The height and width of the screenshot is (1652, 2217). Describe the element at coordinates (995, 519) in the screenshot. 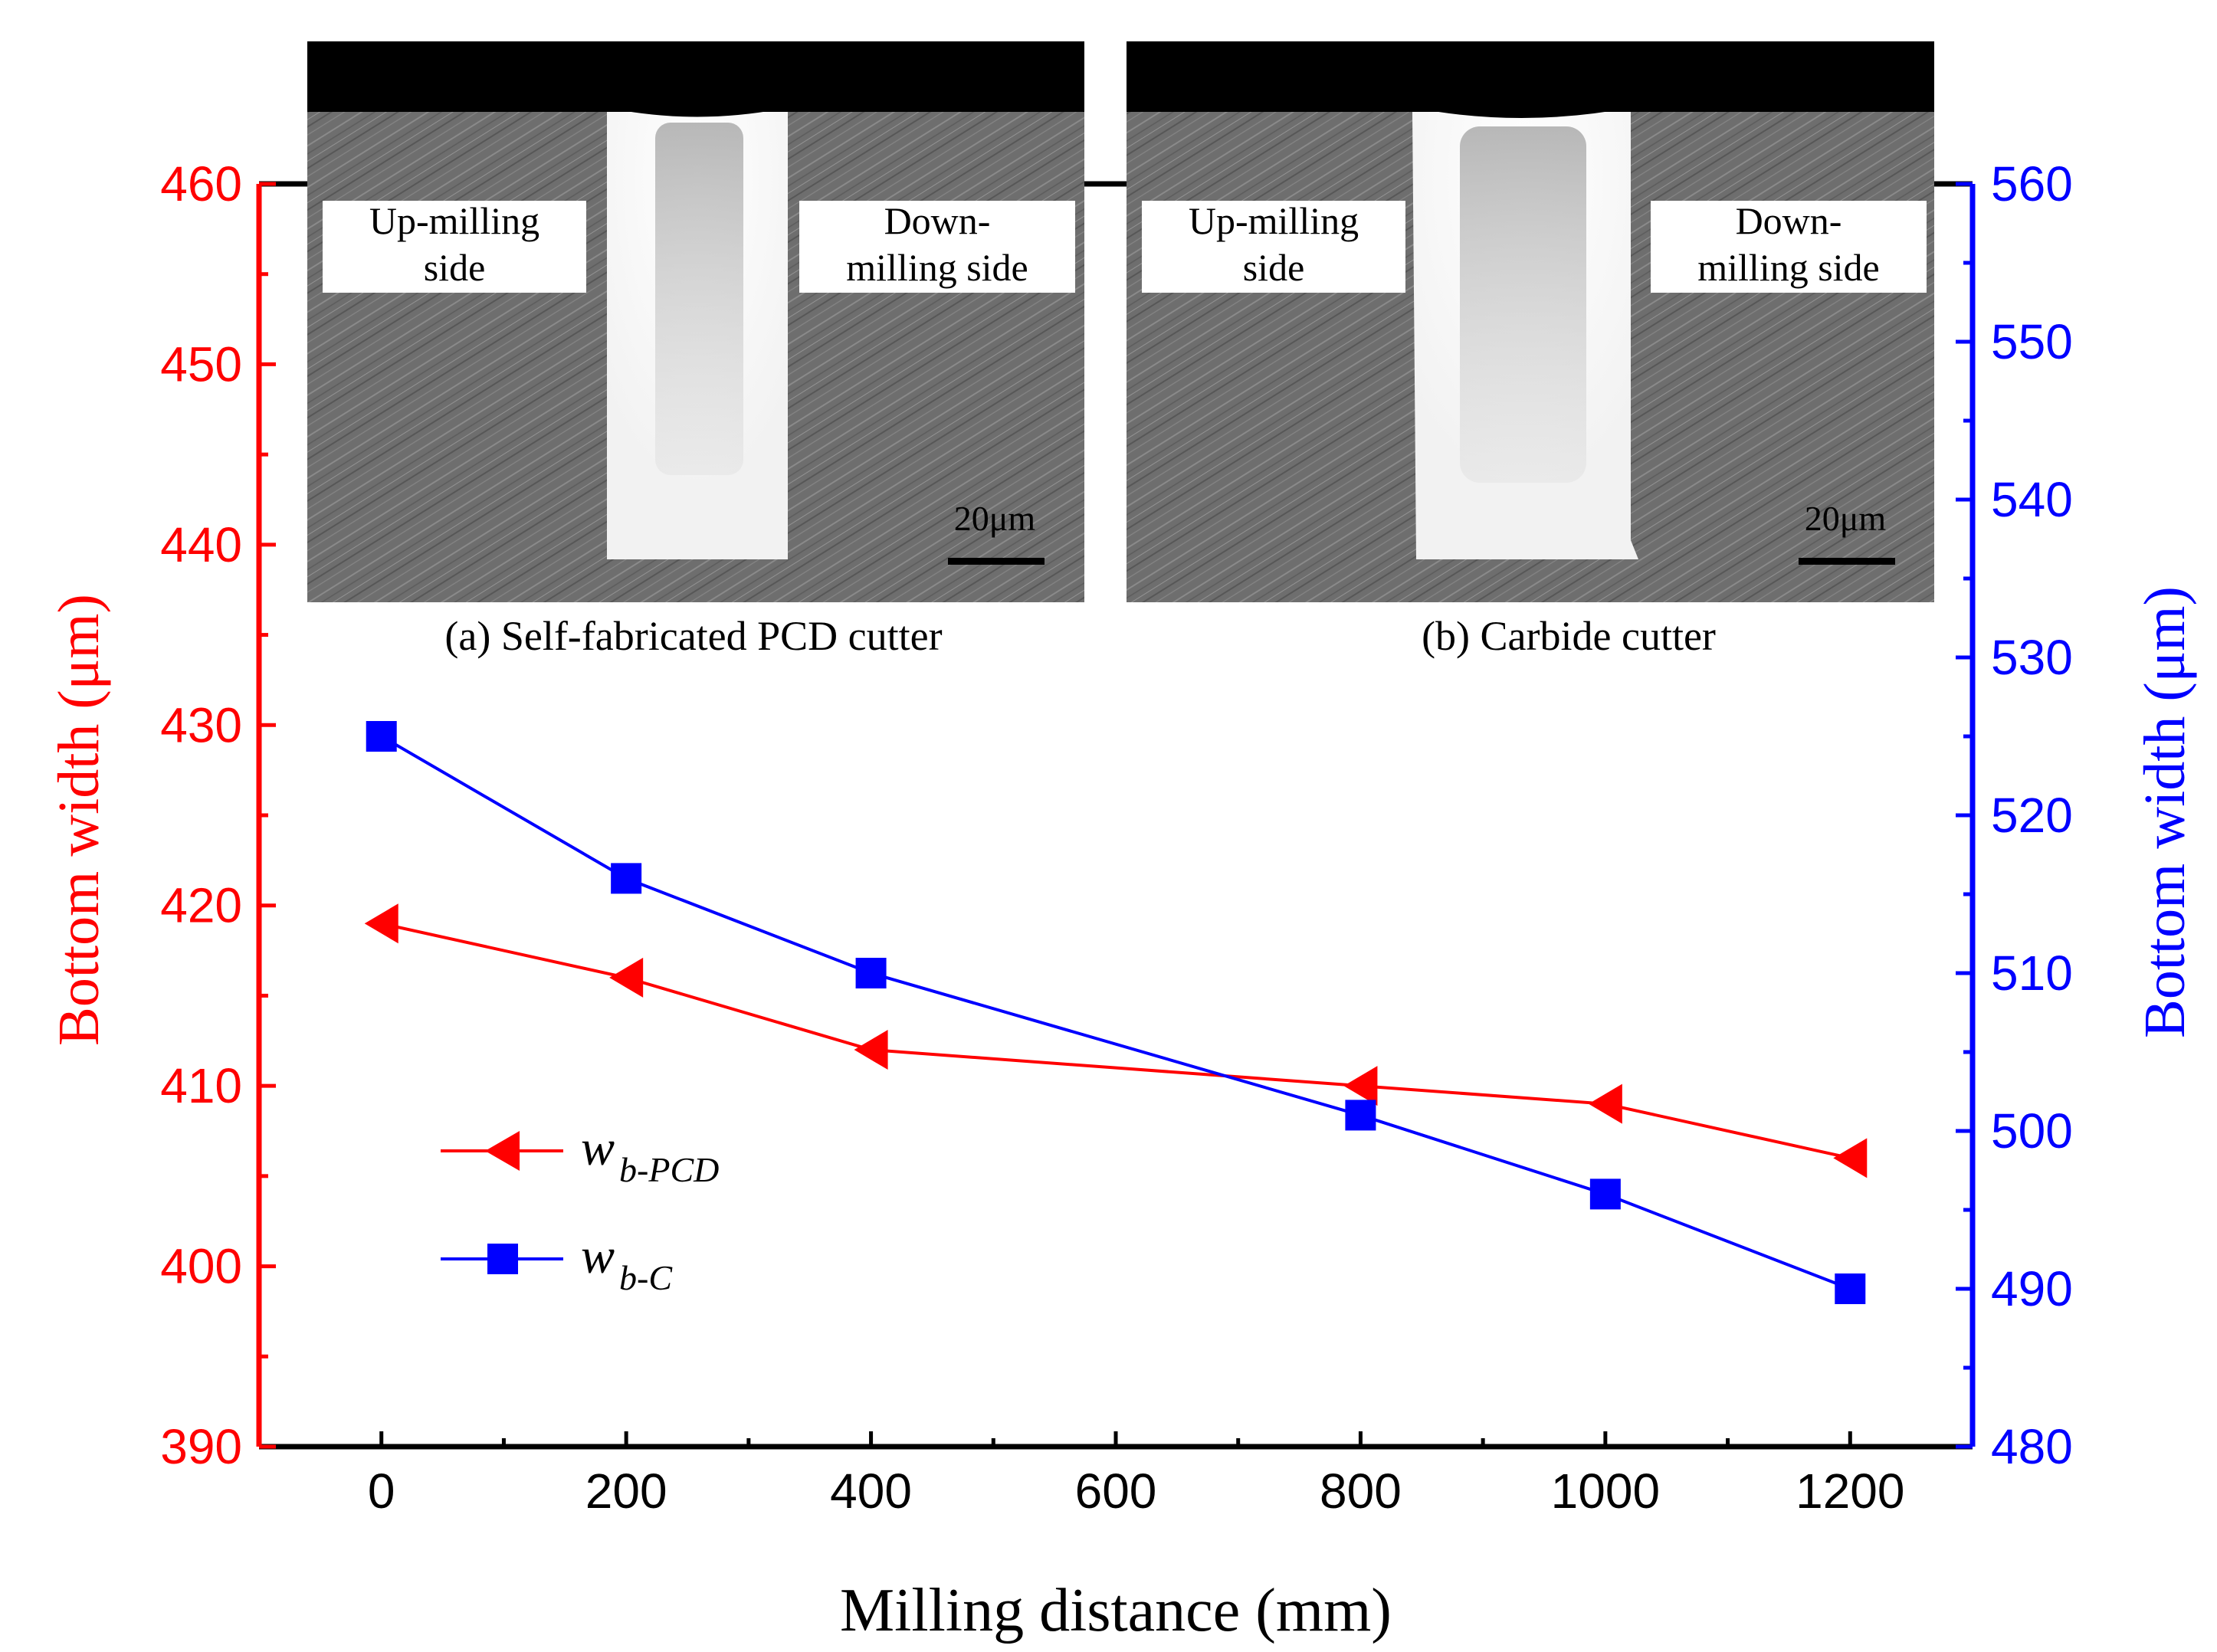

I see `inset-a-scale-bar-label: 20μm` at that location.